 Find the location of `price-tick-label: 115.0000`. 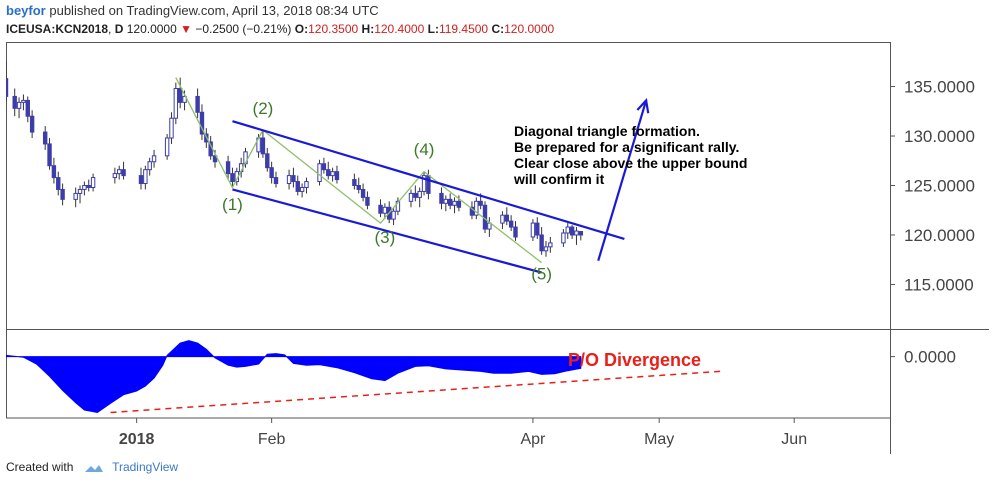

price-tick-label: 115.0000 is located at coordinates (939, 284).